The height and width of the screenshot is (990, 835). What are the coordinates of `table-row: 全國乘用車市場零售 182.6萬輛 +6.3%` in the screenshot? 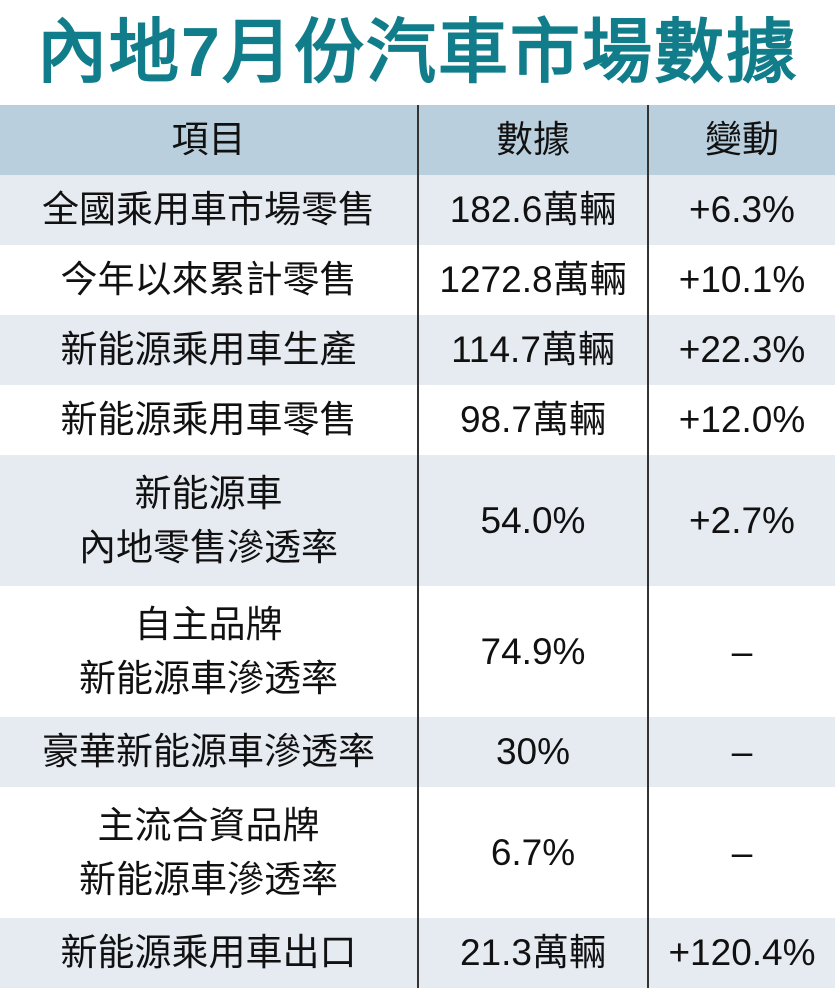 It's located at (417, 210).